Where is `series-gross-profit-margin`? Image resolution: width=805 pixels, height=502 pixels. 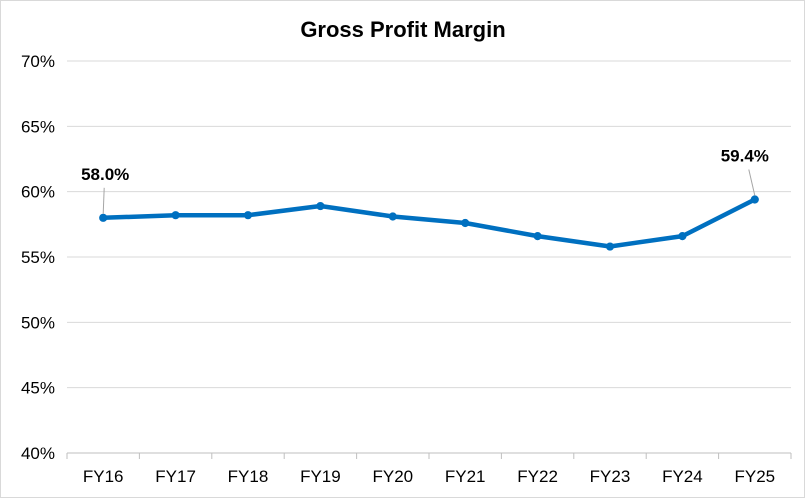
series-gross-profit-margin is located at coordinates (429, 223).